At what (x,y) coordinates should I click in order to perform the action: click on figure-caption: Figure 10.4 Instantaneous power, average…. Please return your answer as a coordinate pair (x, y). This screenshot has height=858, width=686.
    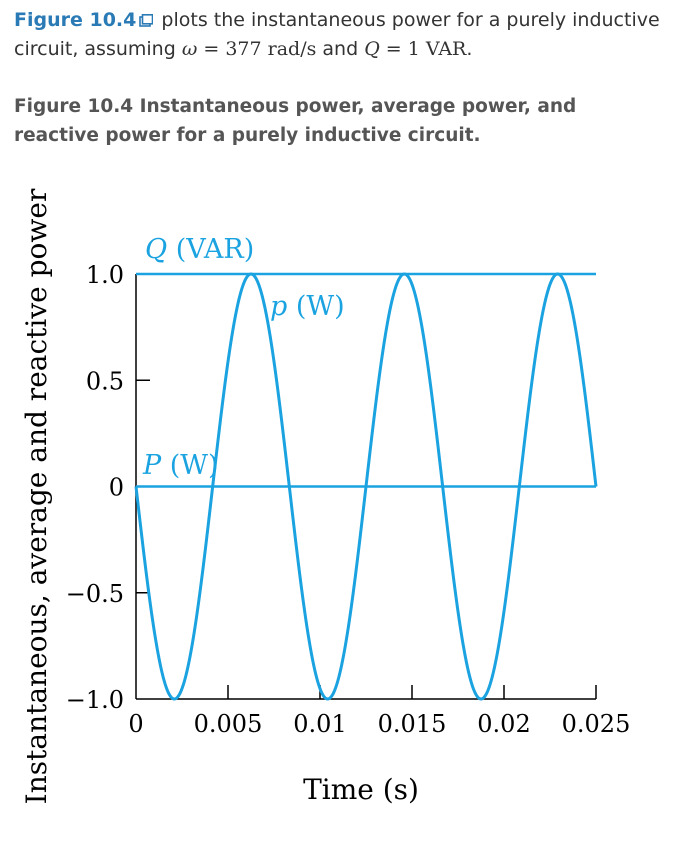
    Looking at the image, I should click on (295, 121).